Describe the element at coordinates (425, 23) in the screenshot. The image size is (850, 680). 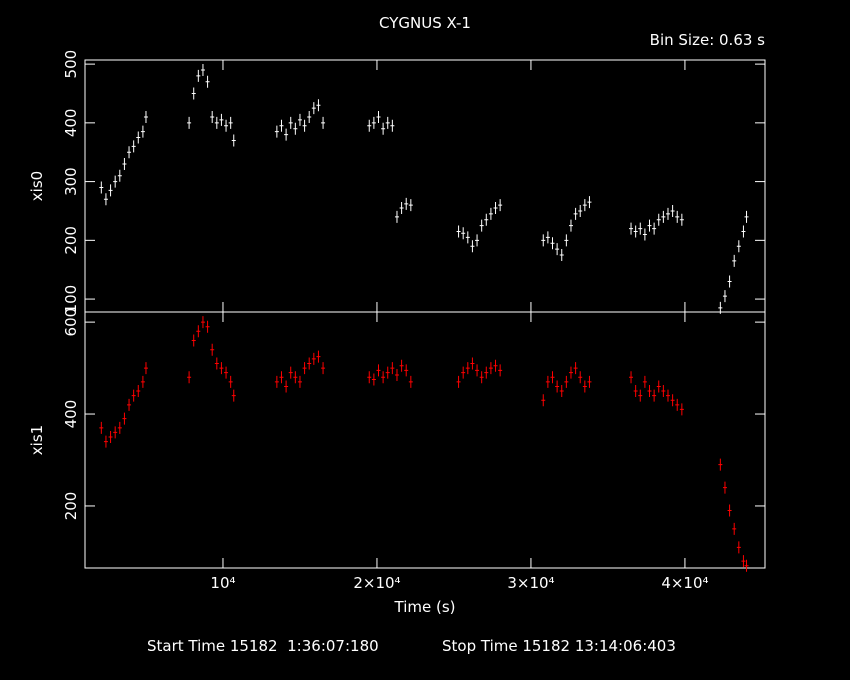
I see `chart-title: CYGNUS X-1` at that location.